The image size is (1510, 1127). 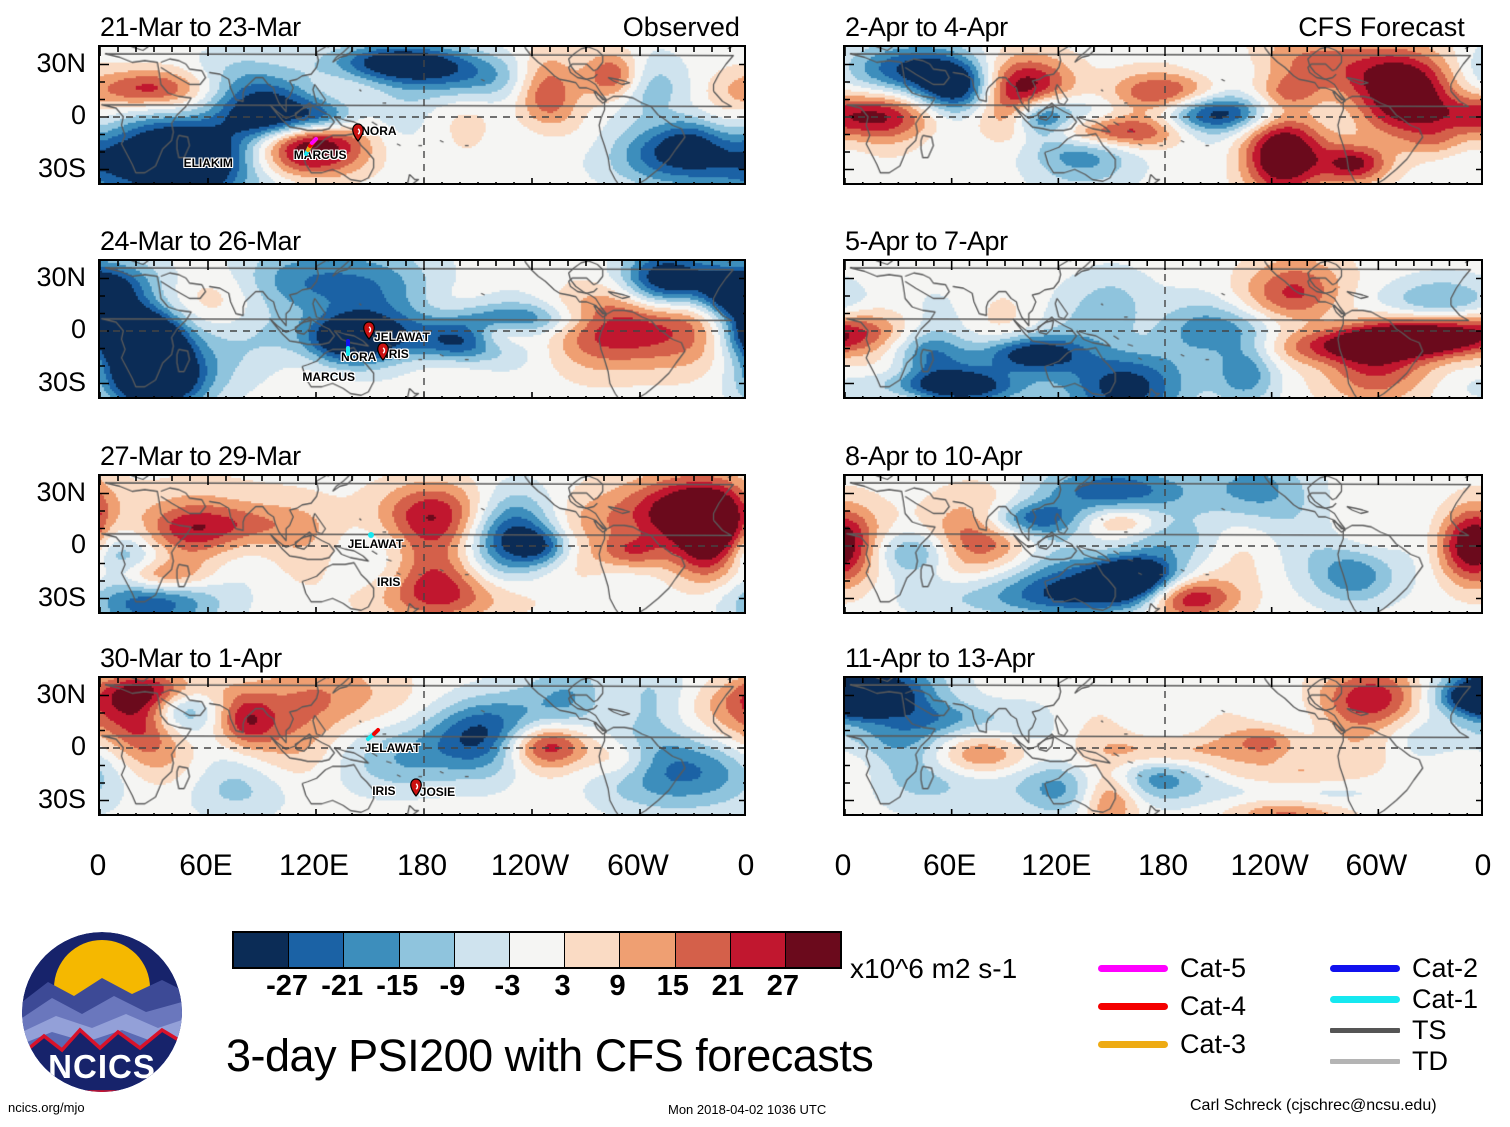 What do you see at coordinates (422, 865) in the screenshot?
I see `x-tick-left-3: 180` at bounding box center [422, 865].